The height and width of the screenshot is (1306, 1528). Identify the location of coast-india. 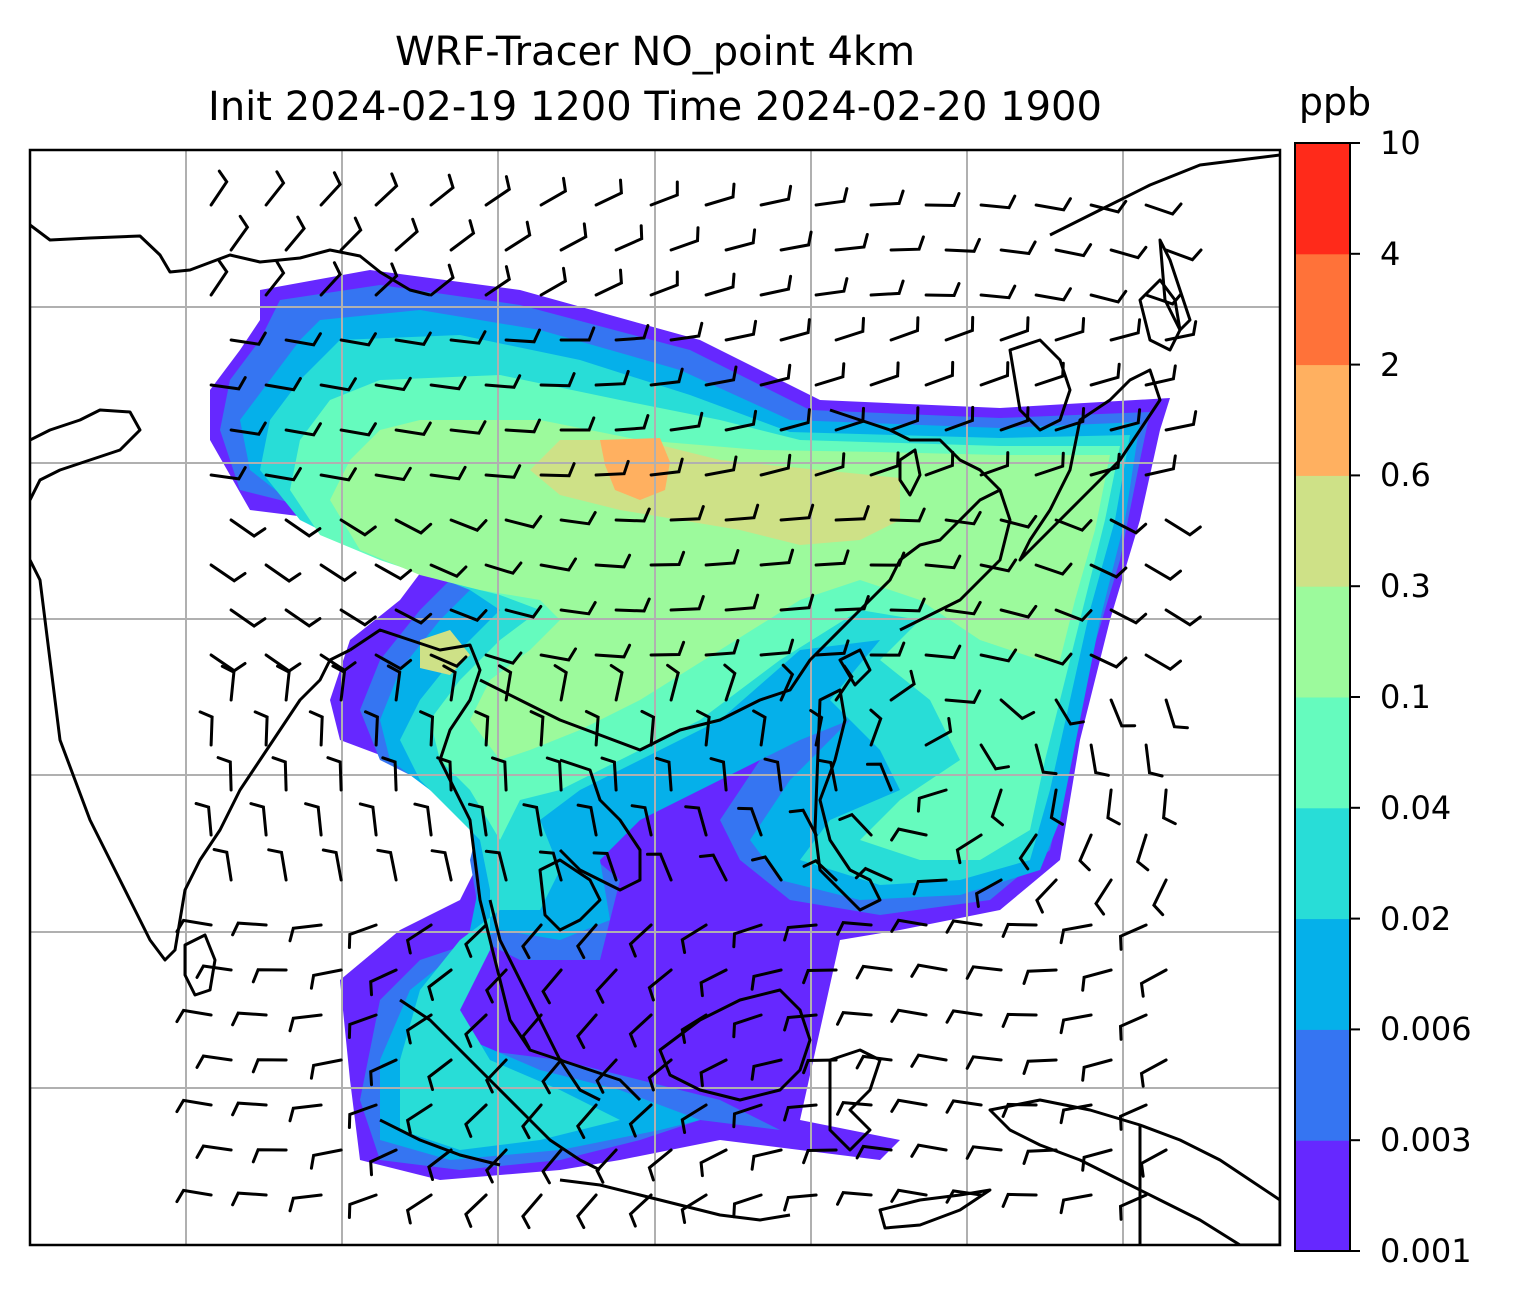
(230, 592).